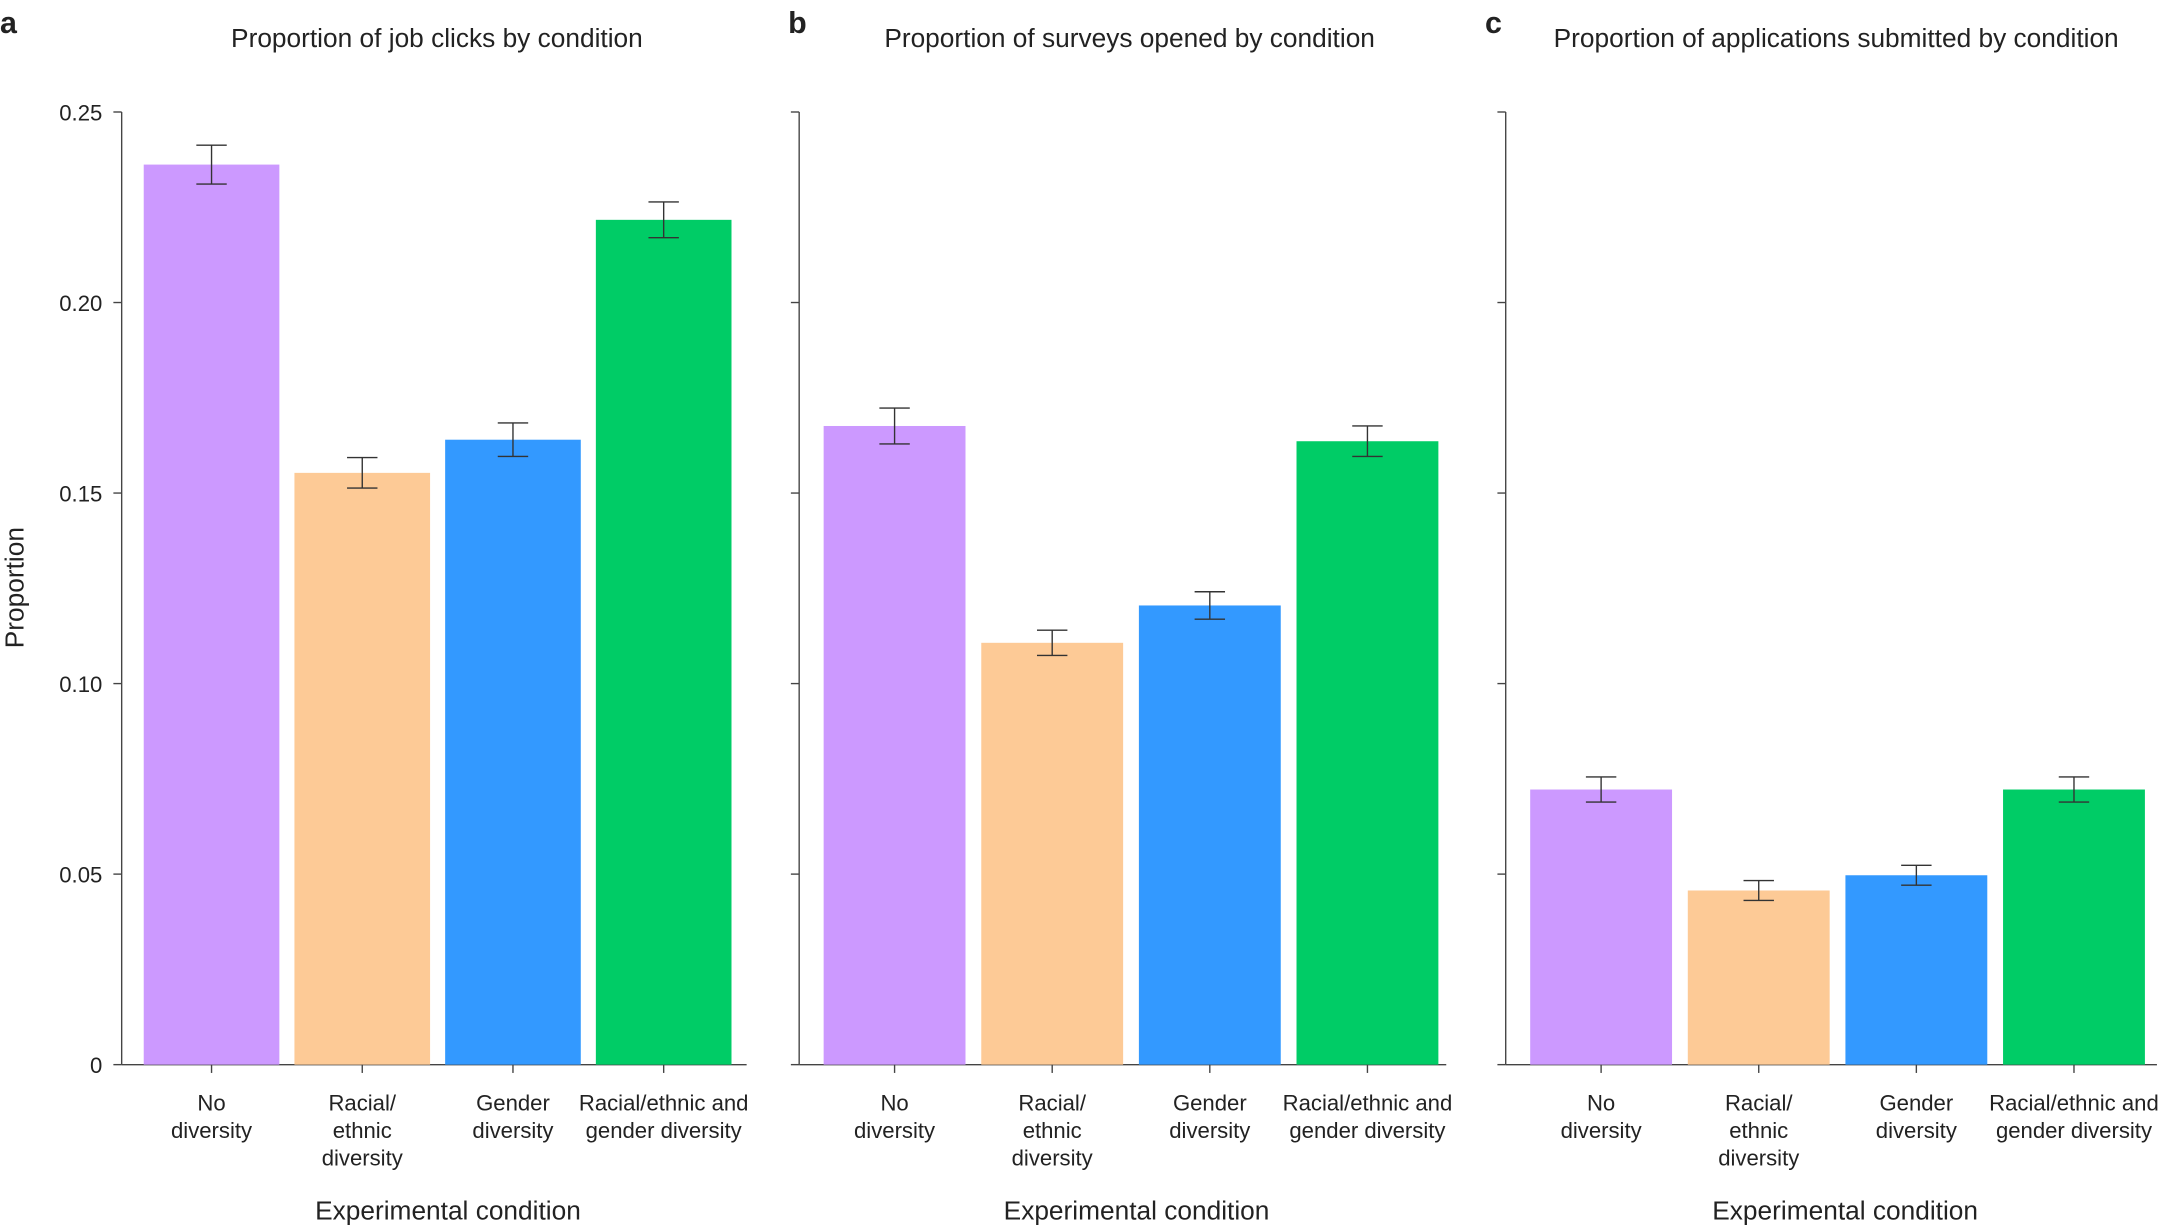  What do you see at coordinates (80, 112) in the screenshot?
I see `y-tick-label: 0.25` at bounding box center [80, 112].